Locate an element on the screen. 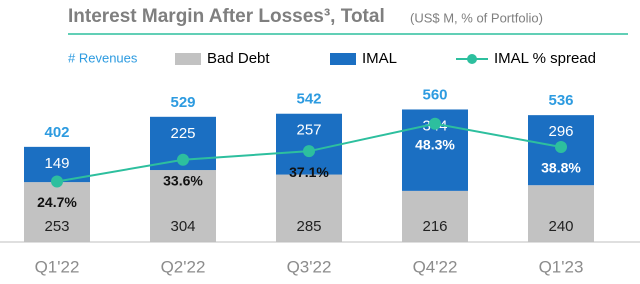  spread-label: 37.1% is located at coordinates (309, 172).